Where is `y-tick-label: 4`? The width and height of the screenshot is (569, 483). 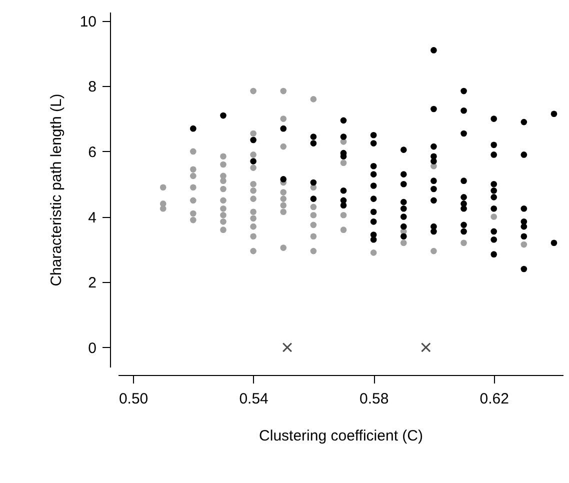 y-tick-label: 4 is located at coordinates (92, 217).